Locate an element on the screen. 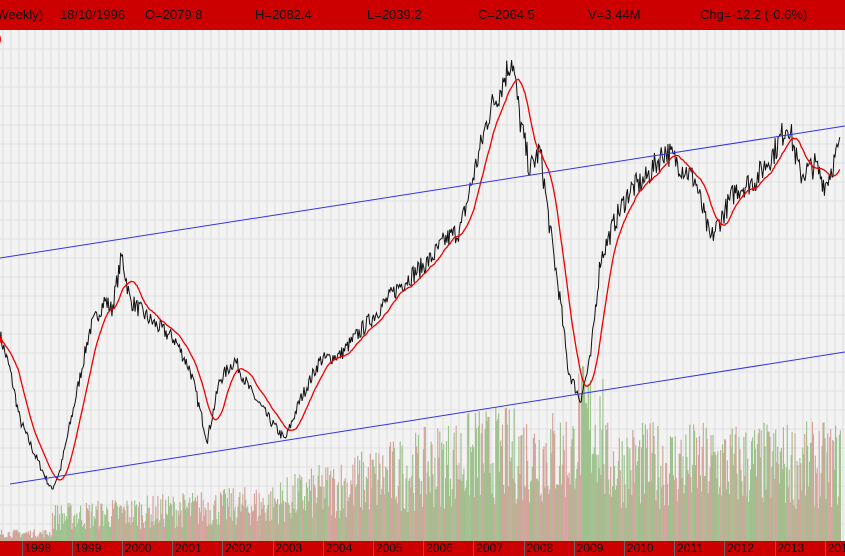 This screenshot has height=556, width=845. x-tick-label: 2012 is located at coordinates (739, 548).